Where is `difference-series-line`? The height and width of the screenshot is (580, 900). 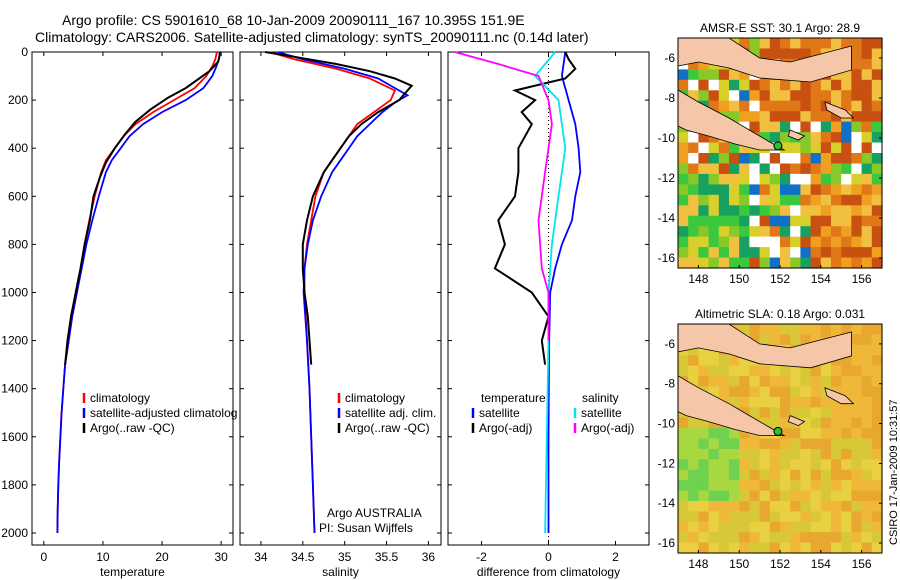
difference-series-line is located at coordinates (535, 208).